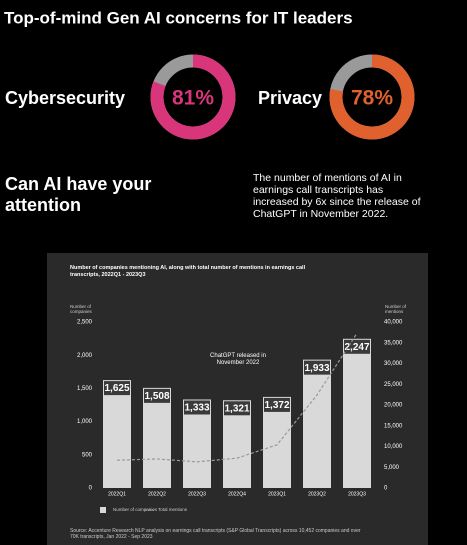  I want to click on mentions-line, so click(237, 397).